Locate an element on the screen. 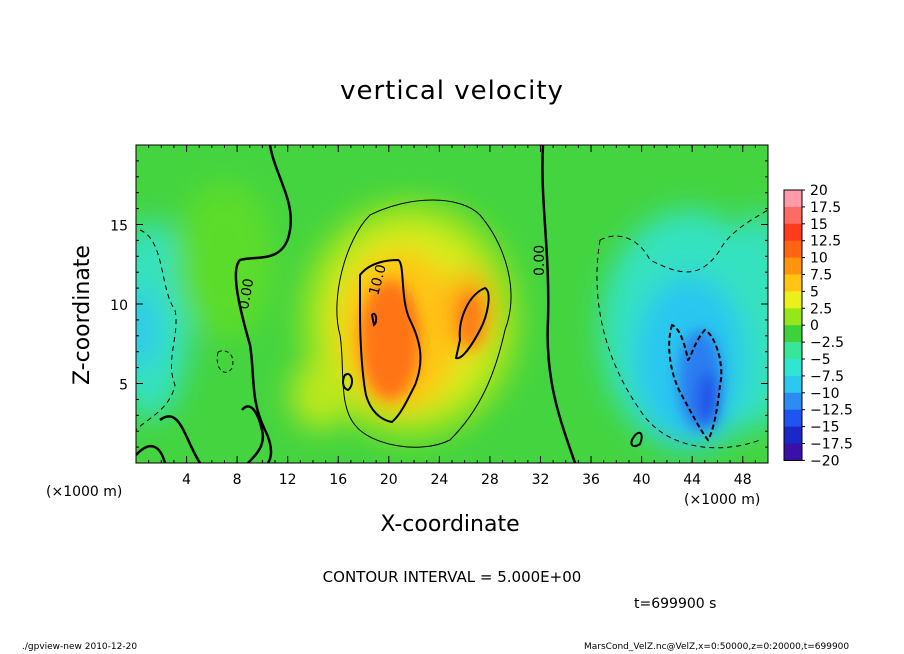 This screenshot has width=904, height=654. x-tick-label-20: 20 is located at coordinates (389, 480).